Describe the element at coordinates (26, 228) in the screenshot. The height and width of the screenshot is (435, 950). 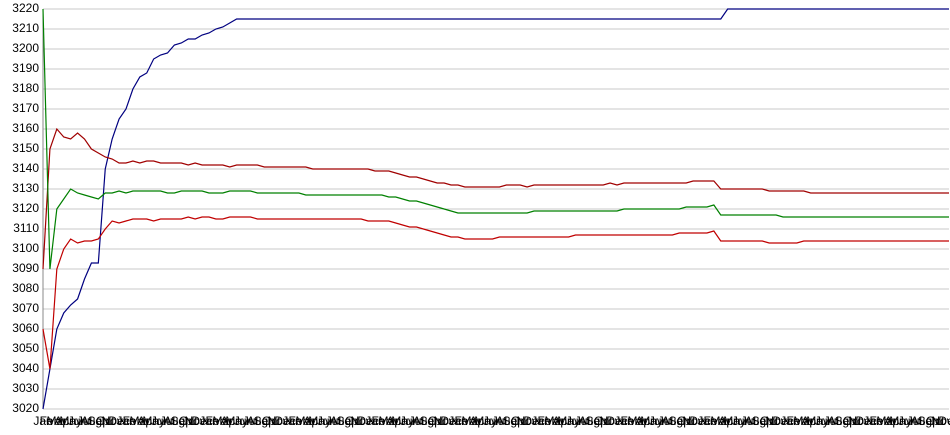
I see `y-tick-label: 3110` at that location.